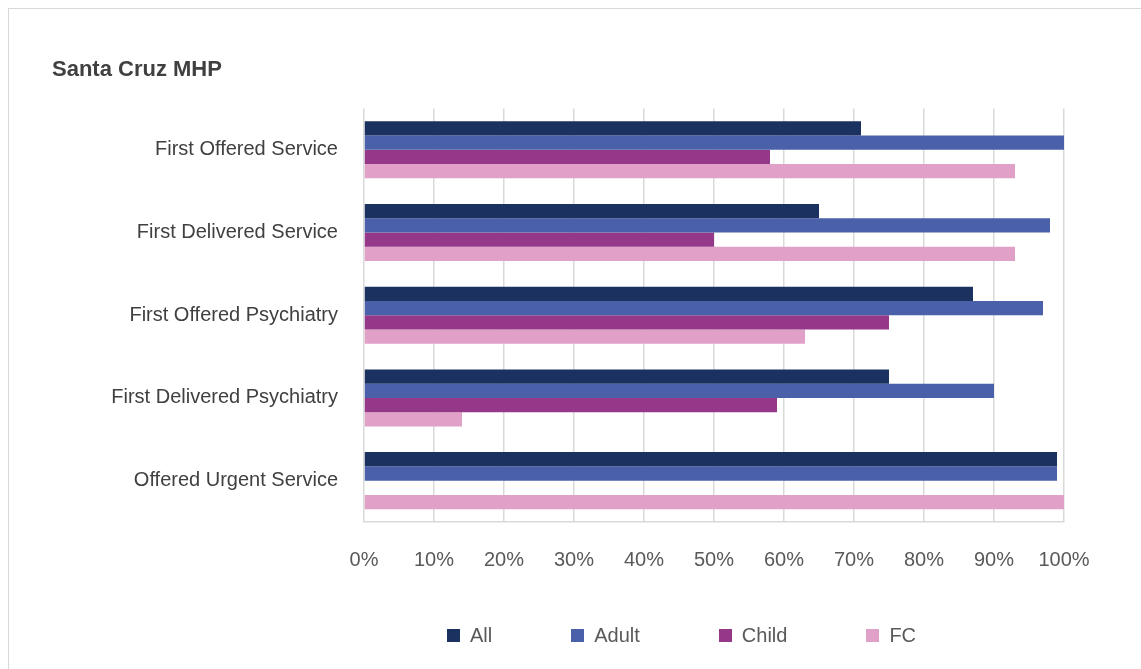 The width and height of the screenshot is (1141, 669). I want to click on x-tick-label: 80%, so click(924, 558).